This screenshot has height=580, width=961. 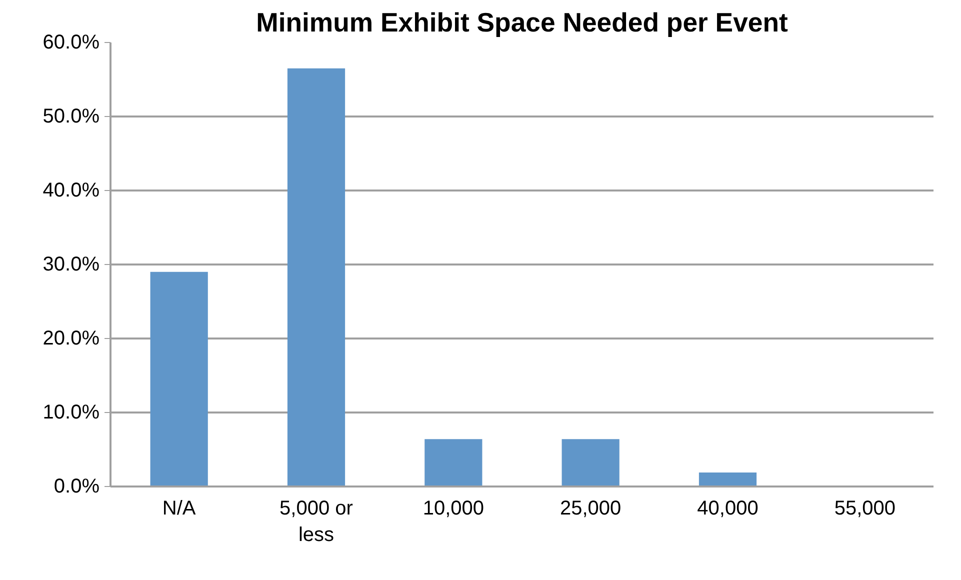 I want to click on x-tick-label: 5,000 or less, so click(x=317, y=522).